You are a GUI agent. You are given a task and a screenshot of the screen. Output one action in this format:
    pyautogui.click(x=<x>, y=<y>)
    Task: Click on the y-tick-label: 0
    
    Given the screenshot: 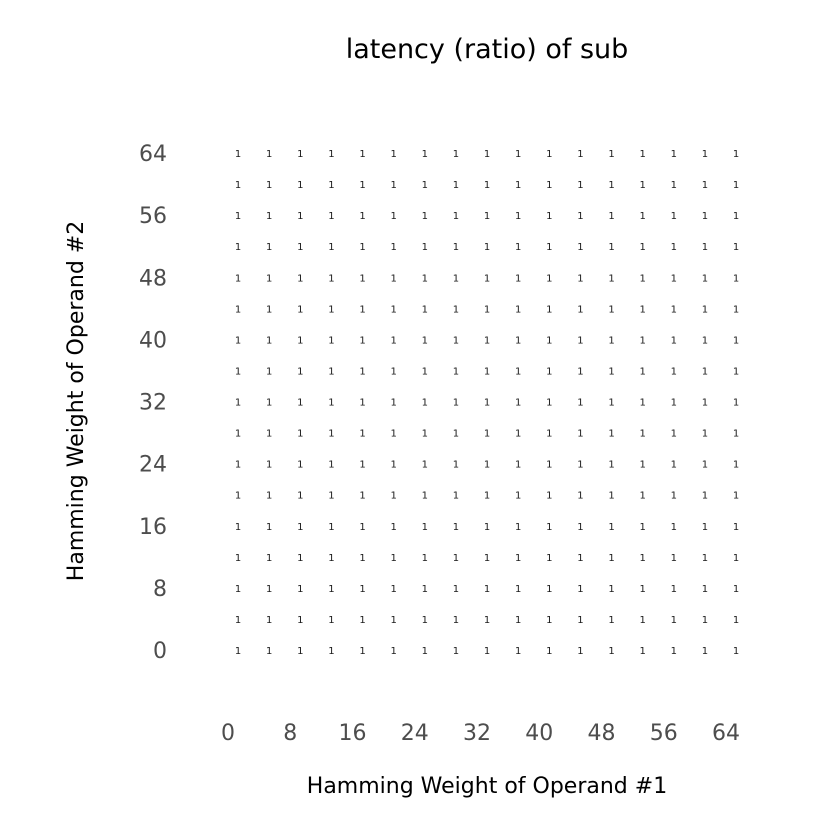 What is the action you would take?
    pyautogui.click(x=160, y=651)
    